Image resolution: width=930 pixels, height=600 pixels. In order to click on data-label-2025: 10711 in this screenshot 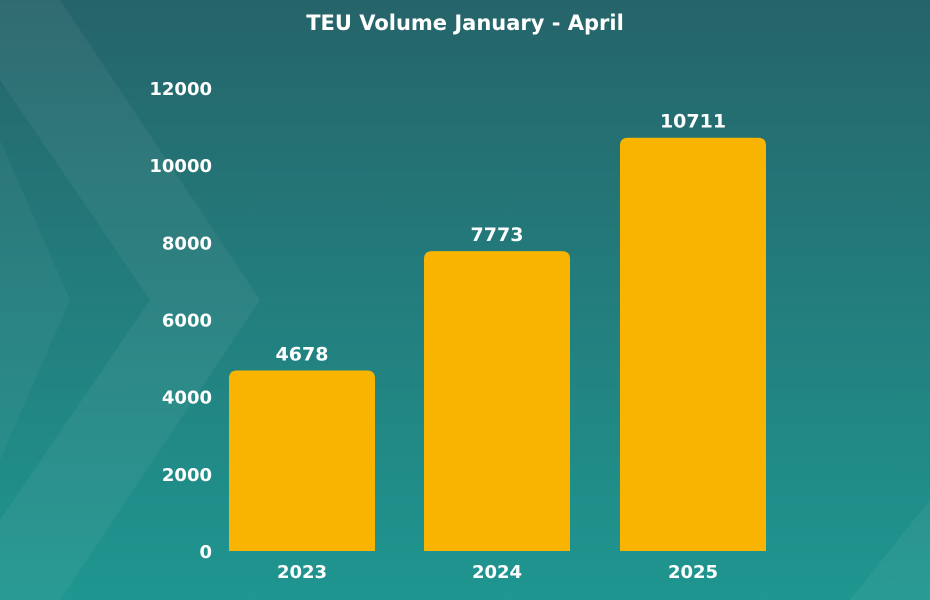, I will do `click(693, 122)`.